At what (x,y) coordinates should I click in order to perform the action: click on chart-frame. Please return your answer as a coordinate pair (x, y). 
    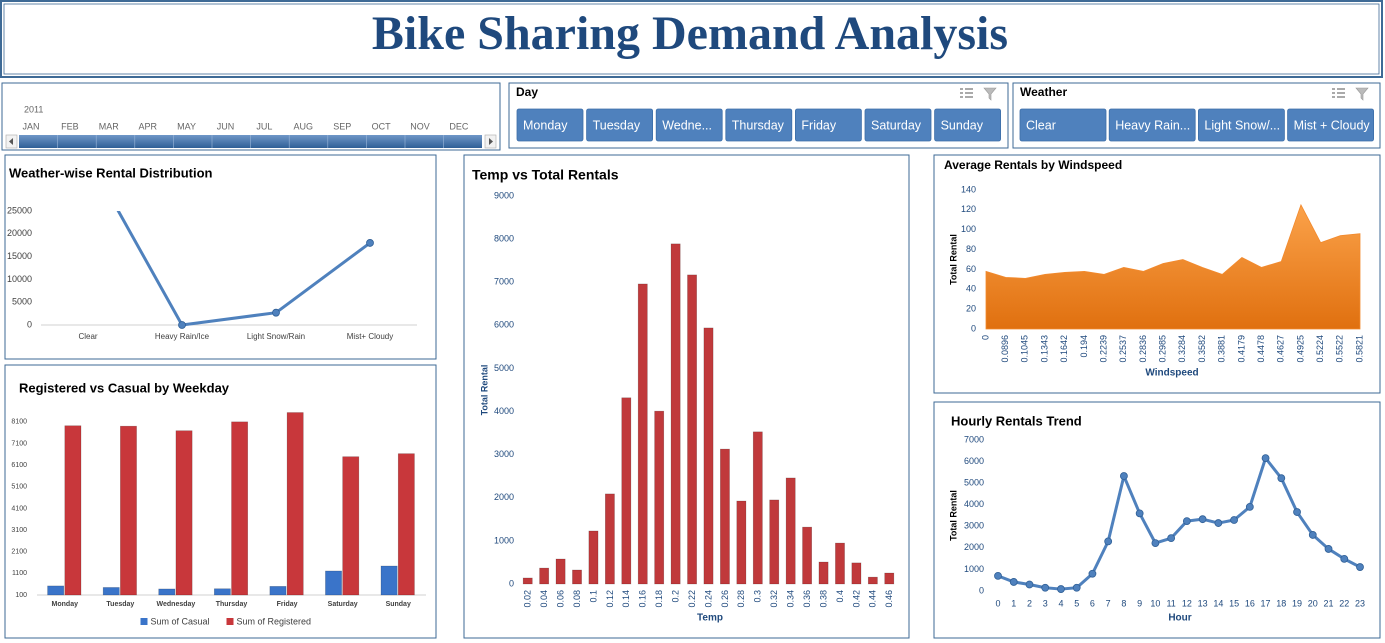
    Looking at the image, I should click on (220, 257).